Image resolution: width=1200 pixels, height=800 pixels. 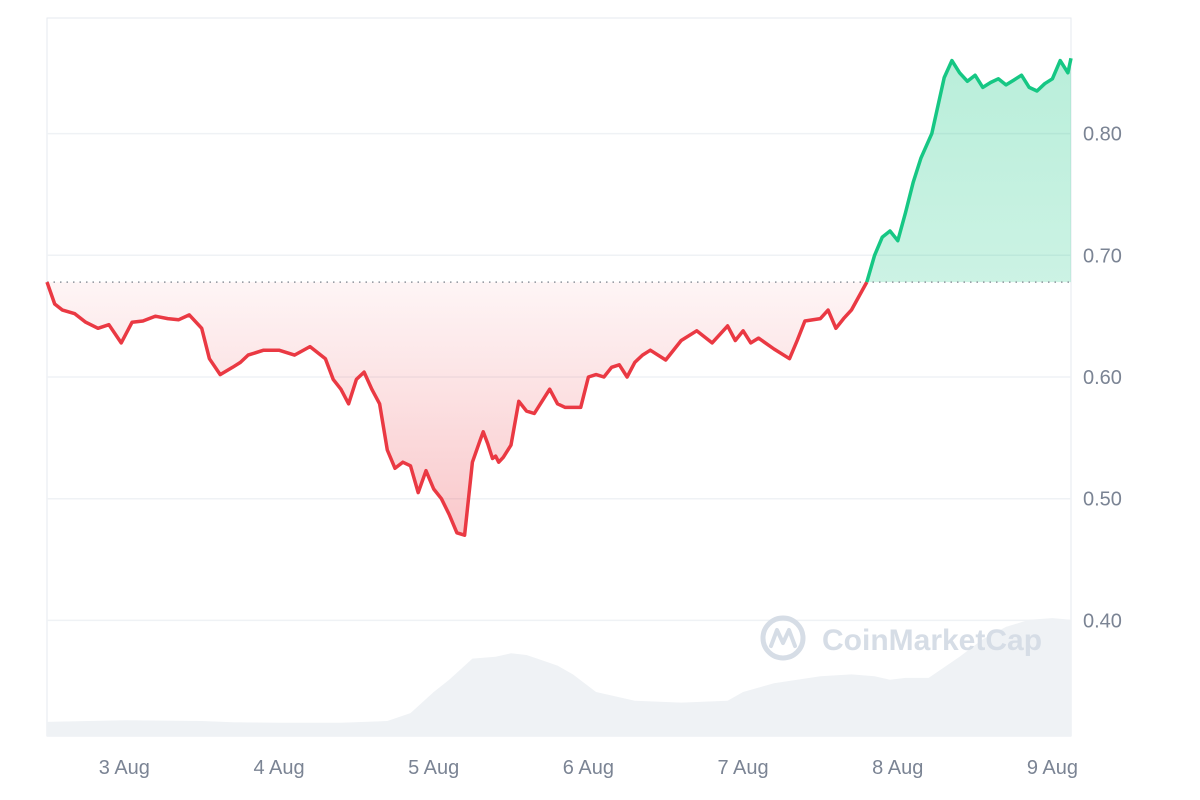 What do you see at coordinates (932, 640) in the screenshot?
I see `watermark-text: CoinMarketCap` at bounding box center [932, 640].